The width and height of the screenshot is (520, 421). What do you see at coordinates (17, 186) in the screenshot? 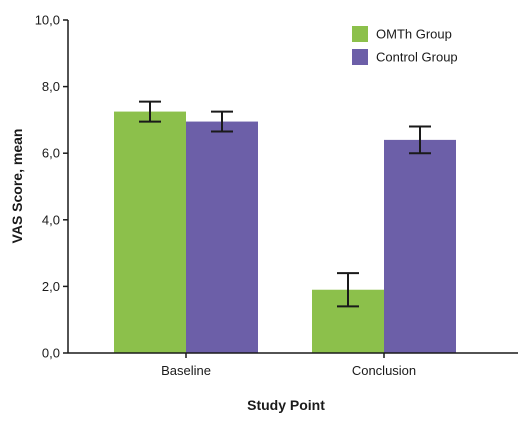
I see `y-axis-title: VAS Score, mean` at bounding box center [17, 186].